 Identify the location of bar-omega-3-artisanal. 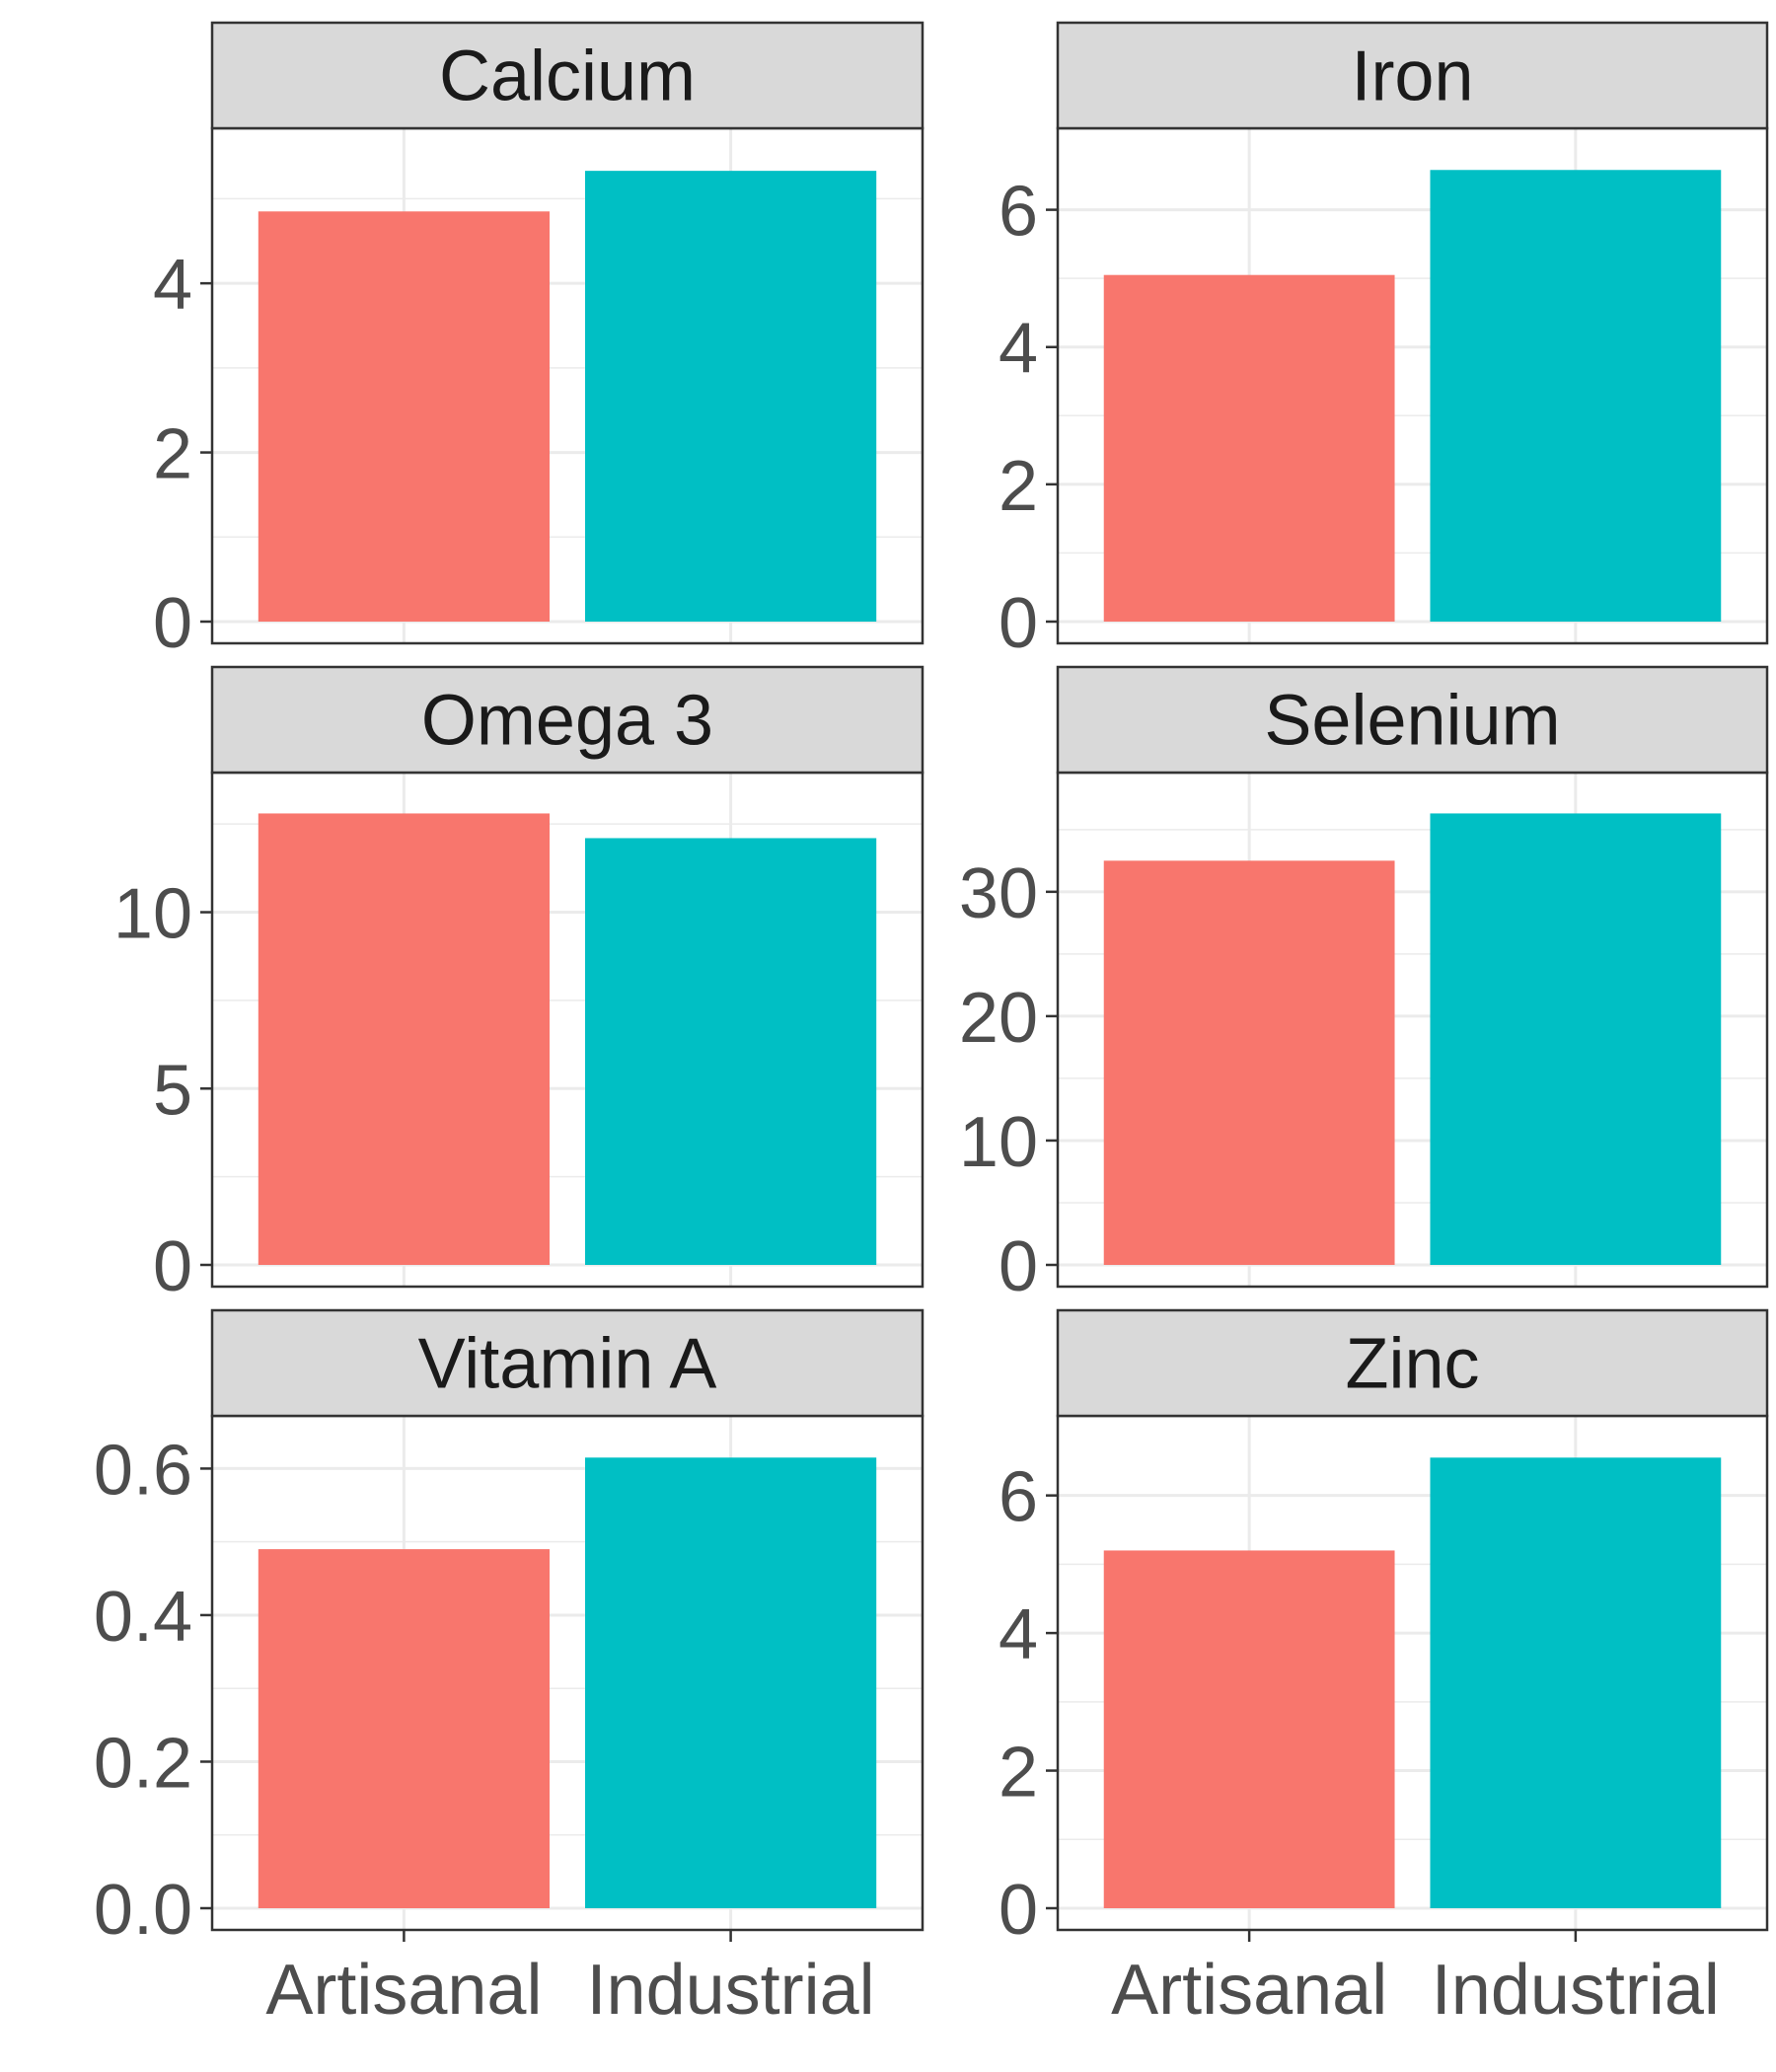
(404, 1039).